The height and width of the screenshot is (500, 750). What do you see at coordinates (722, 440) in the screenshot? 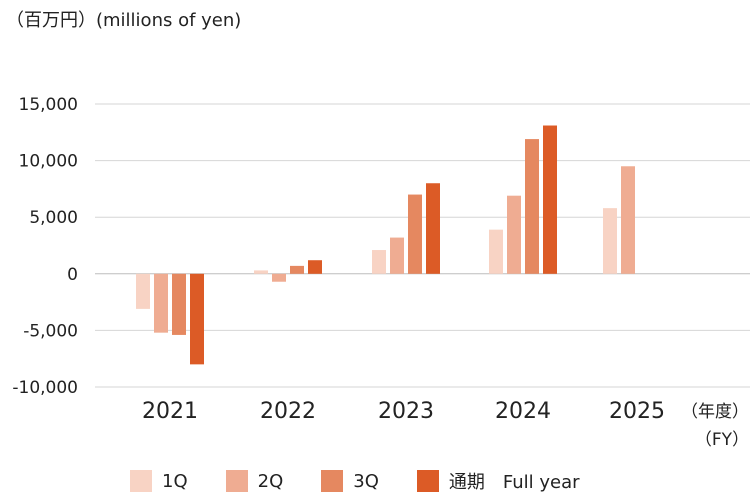
I see `x-unit-label-en: （FY）` at bounding box center [722, 440].